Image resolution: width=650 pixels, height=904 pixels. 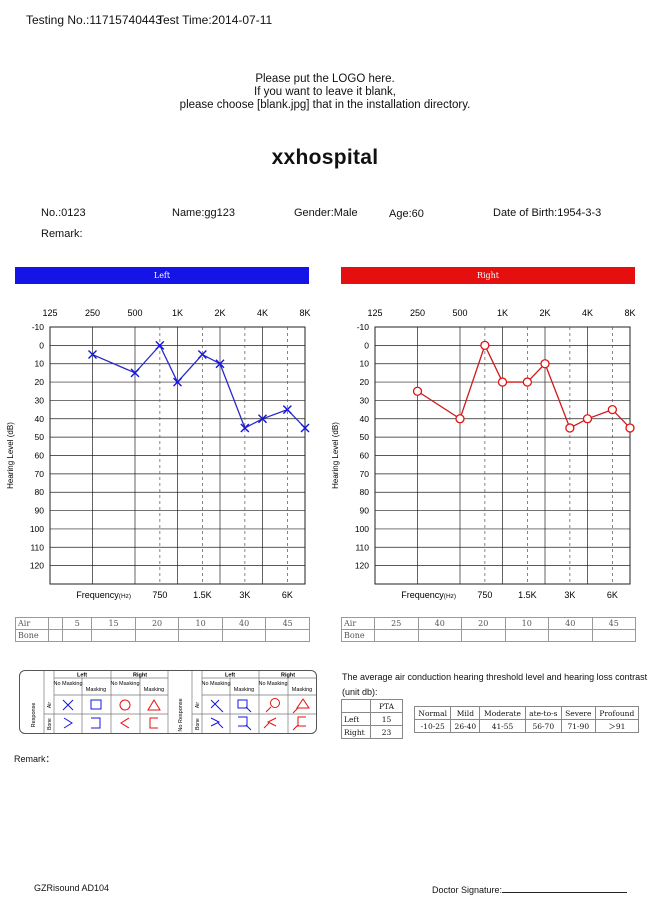 What do you see at coordinates (262, 313) in the screenshot?
I see `top-tick-label: 4K` at bounding box center [262, 313].